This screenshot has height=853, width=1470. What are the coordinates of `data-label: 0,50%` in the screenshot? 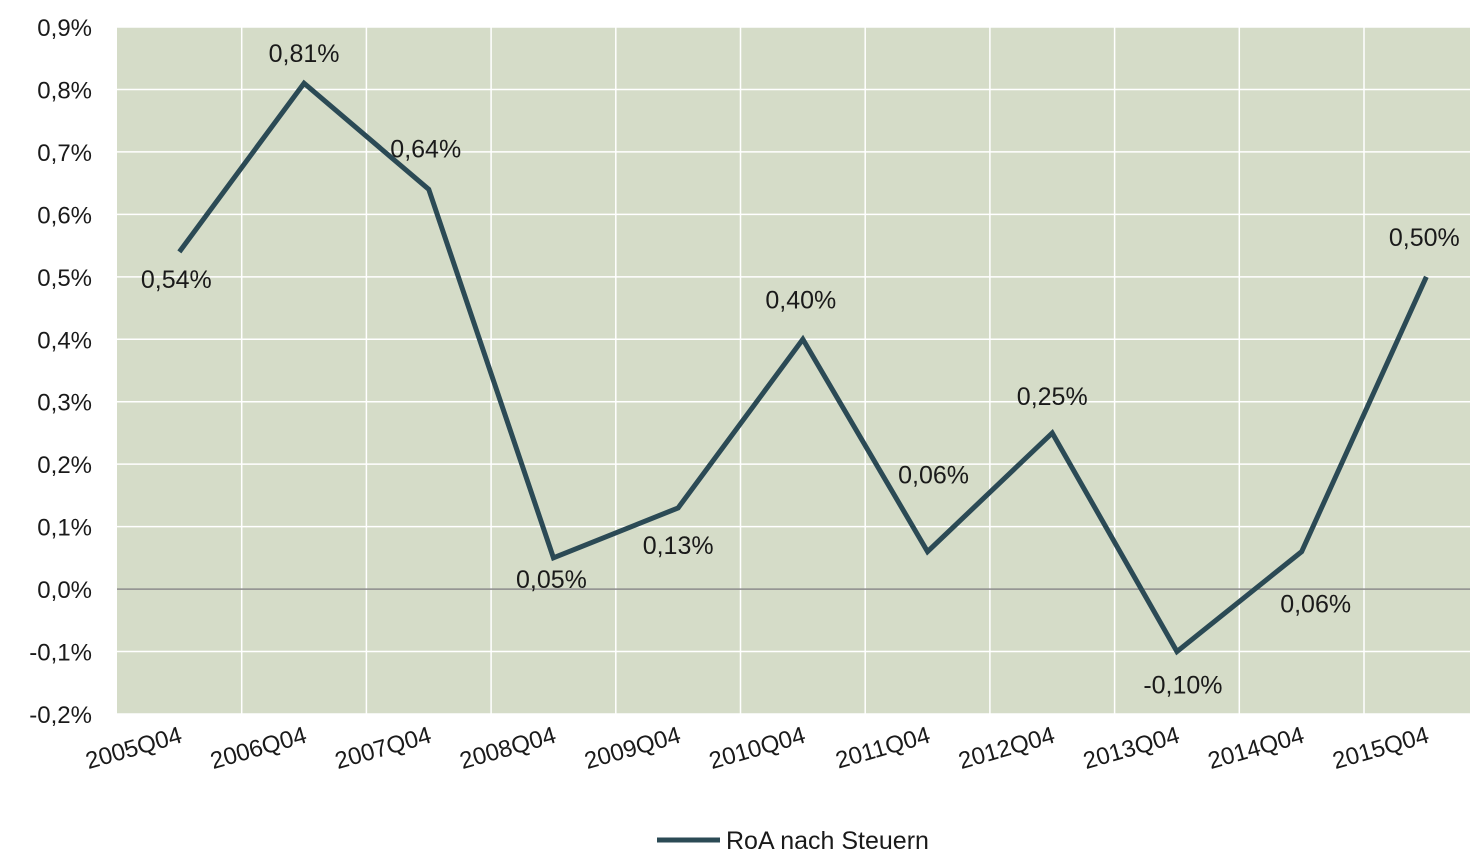 It's located at (1424, 238).